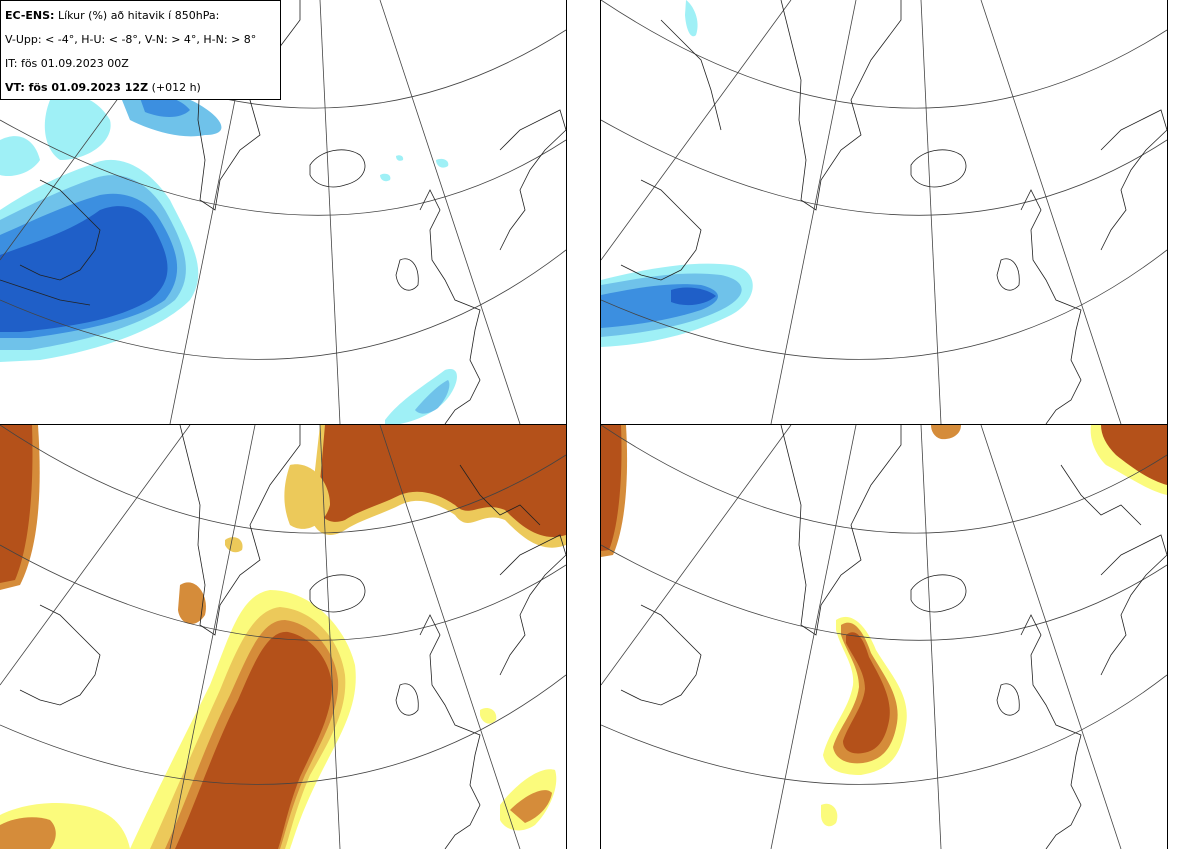 The height and width of the screenshot is (849, 1200). What do you see at coordinates (176, 87) in the screenshot?
I see `valid-offset: (+012 h)` at bounding box center [176, 87].